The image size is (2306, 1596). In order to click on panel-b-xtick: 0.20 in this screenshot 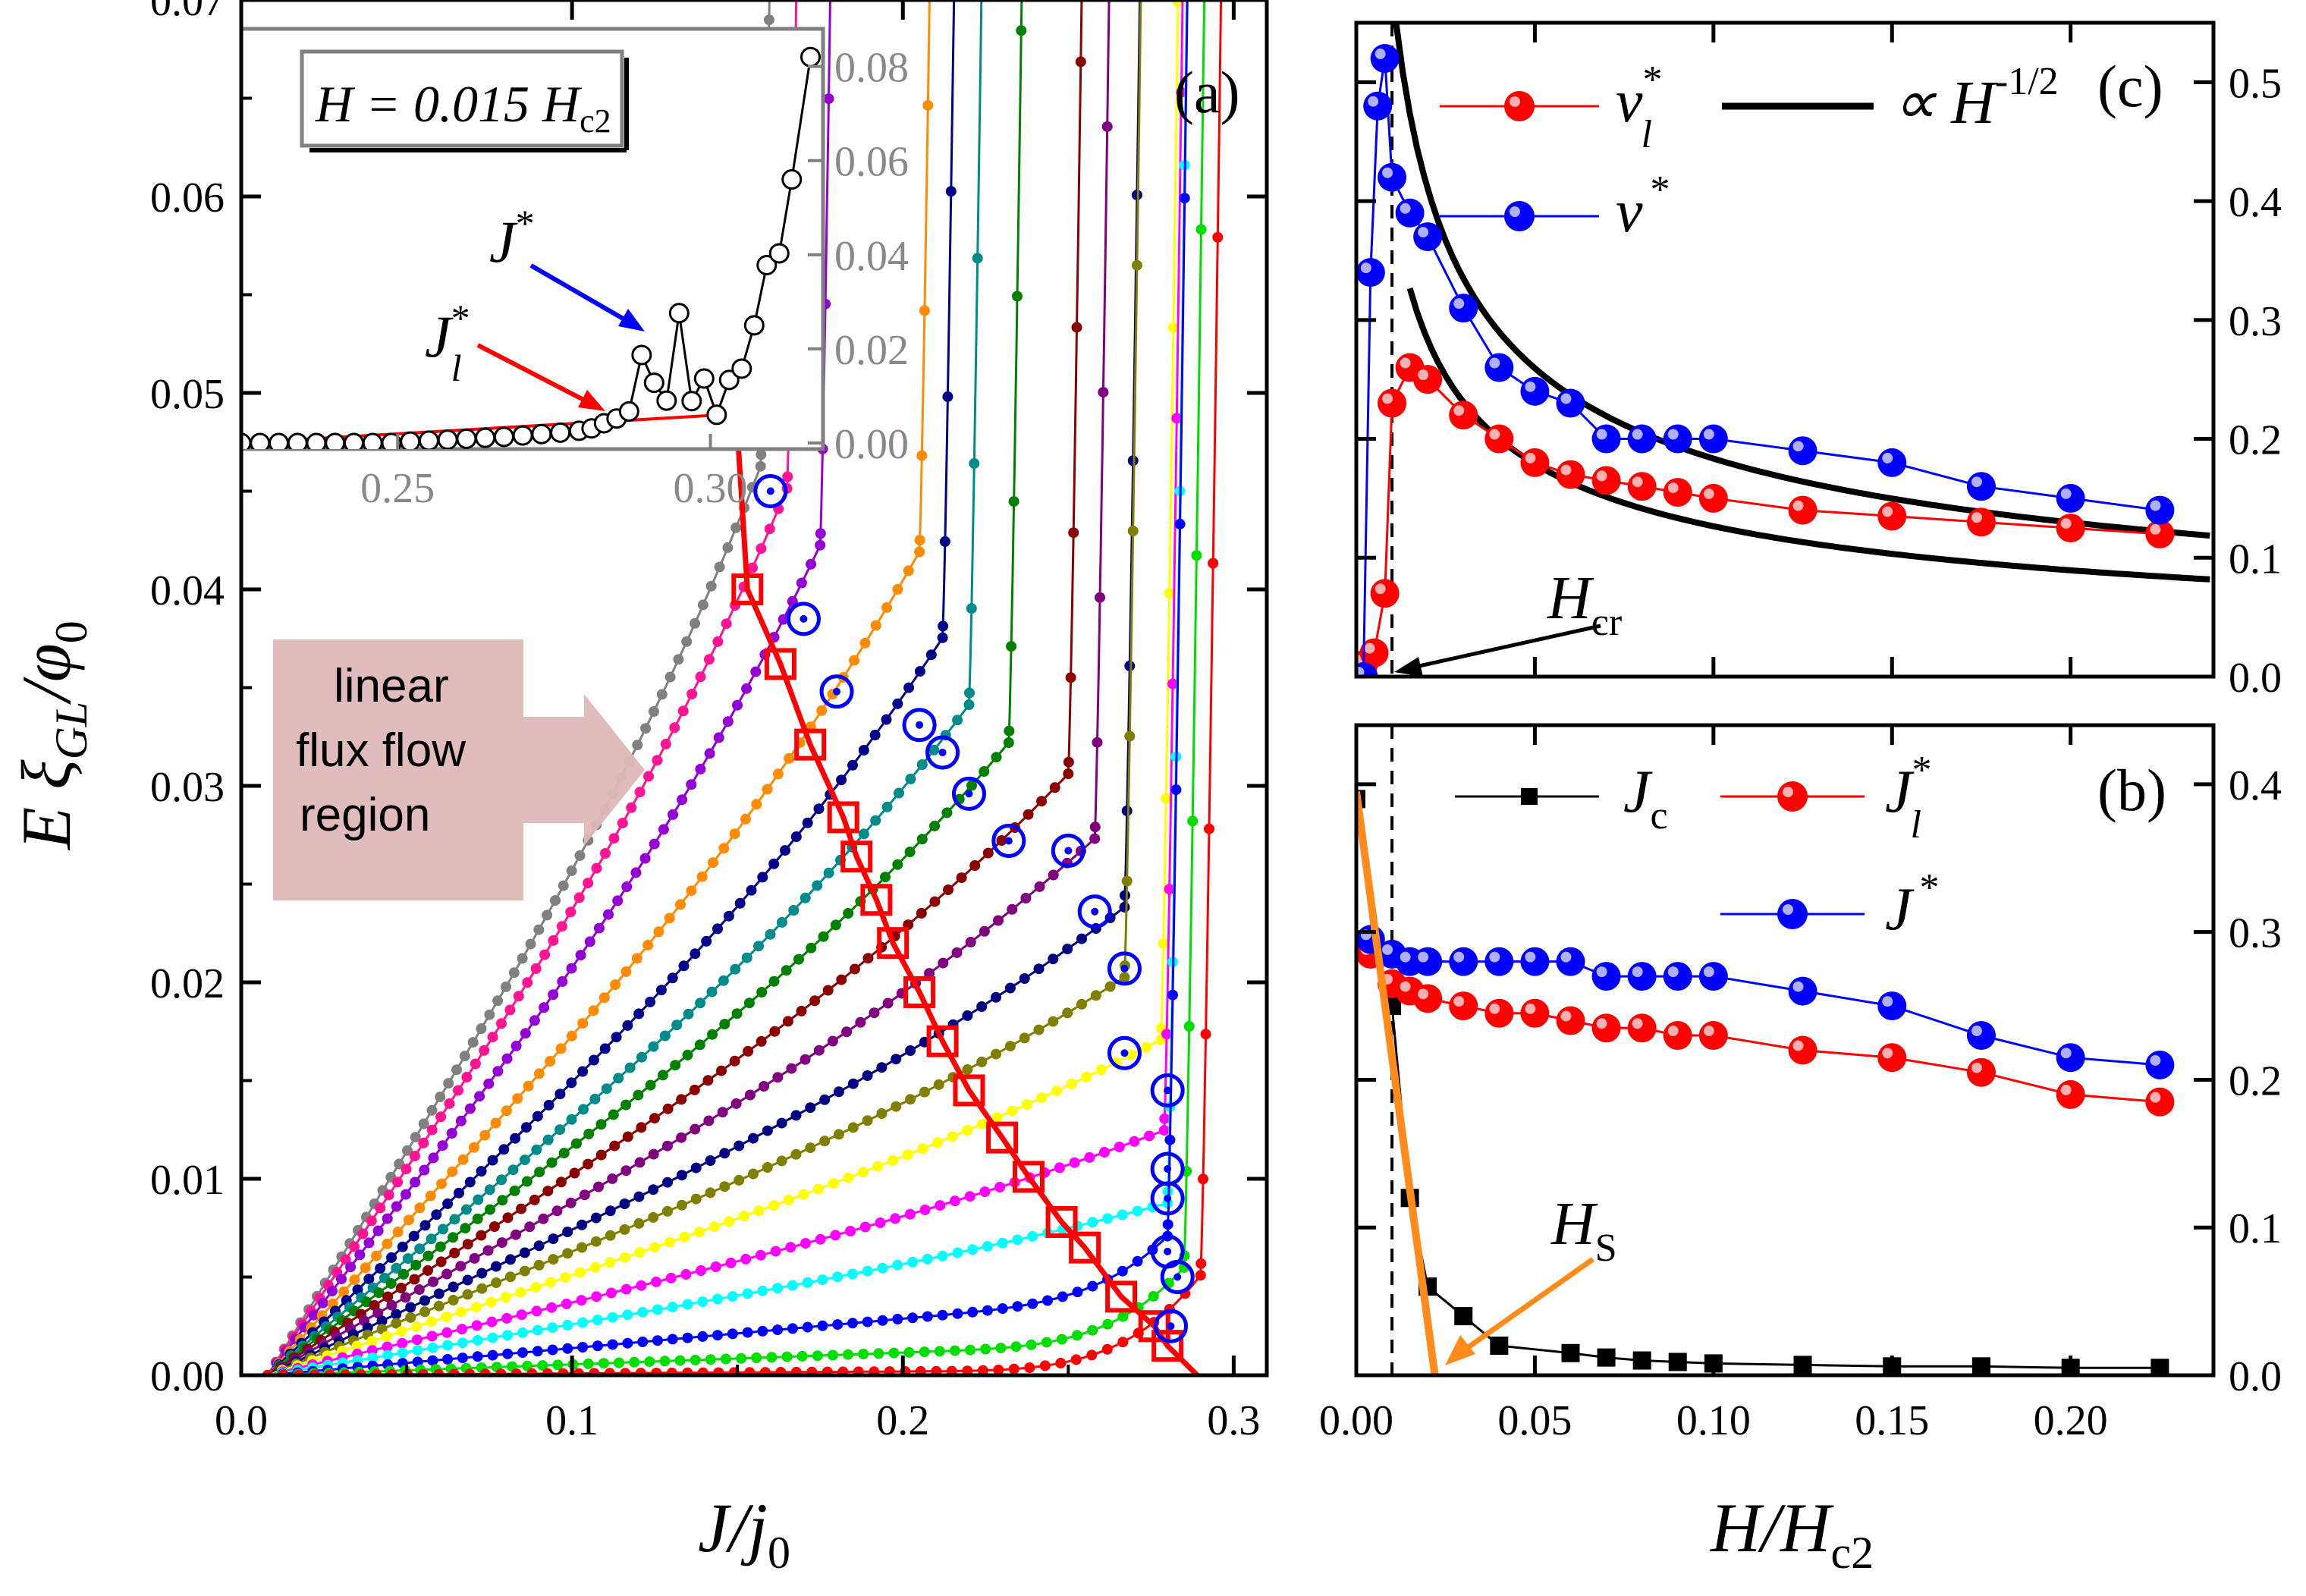, I will do `click(2071, 1420)`.